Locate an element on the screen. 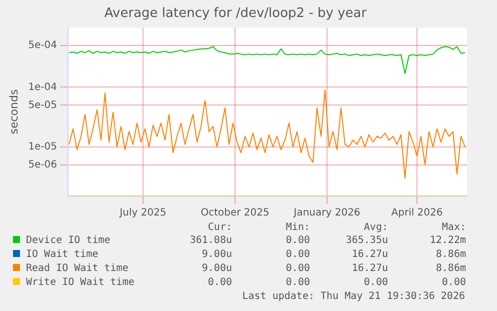 This screenshot has height=311, width=497. y-tick-label: 5e-06 is located at coordinates (43, 164).